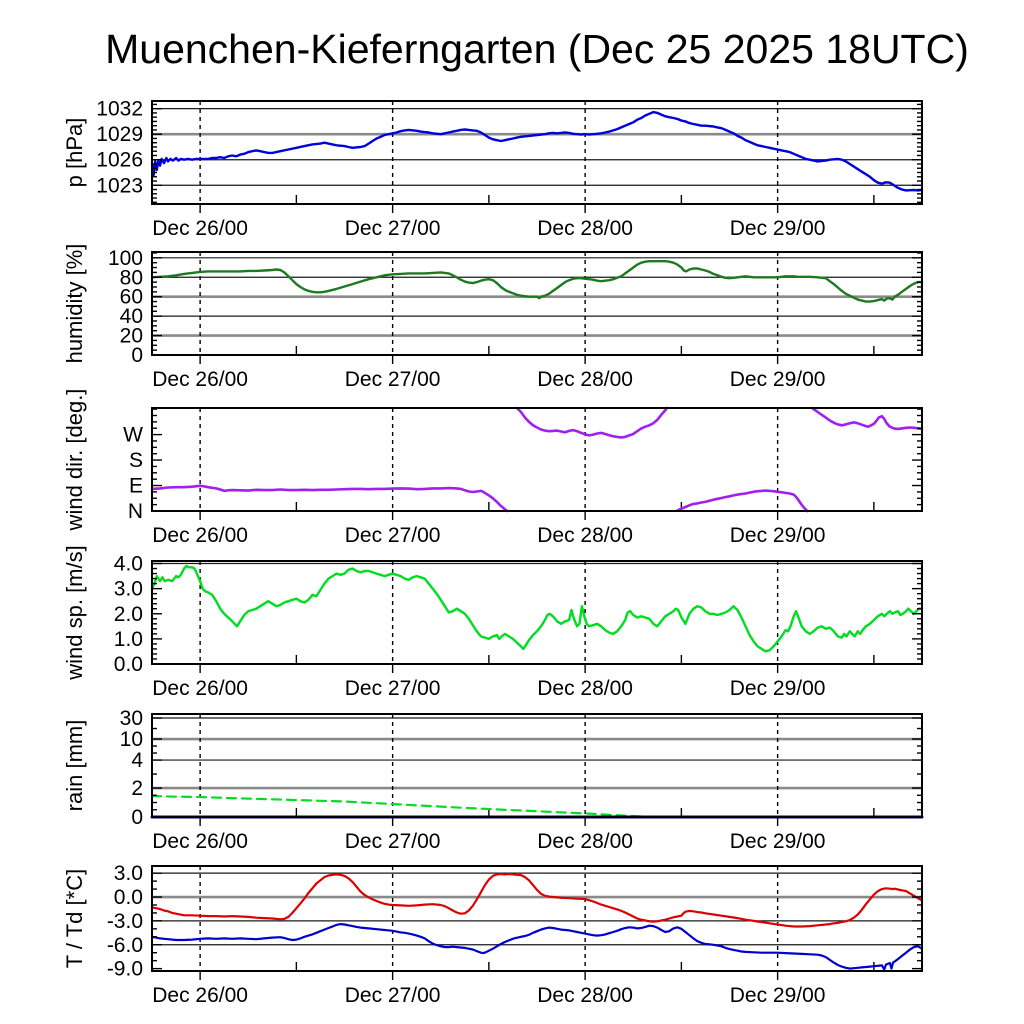  What do you see at coordinates (137, 760) in the screenshot?
I see `y-tick-label: 4` at bounding box center [137, 760].